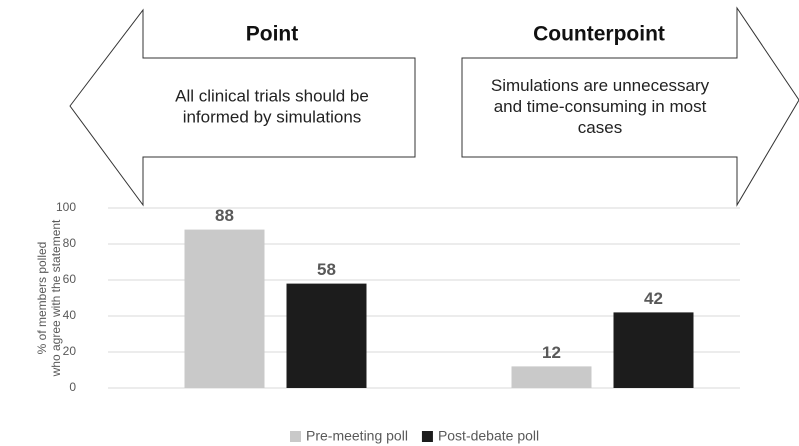 The height and width of the screenshot is (446, 799). Describe the element at coordinates (70, 351) in the screenshot. I see `y-tick-label: 20` at that location.